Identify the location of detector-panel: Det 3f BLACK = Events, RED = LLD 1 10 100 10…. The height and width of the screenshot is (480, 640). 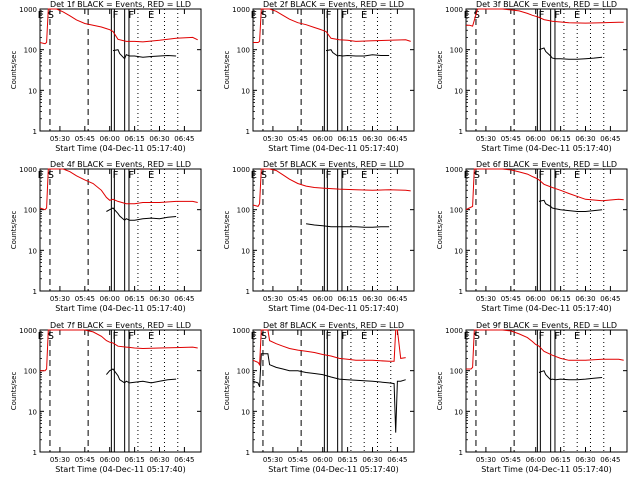
(532, 76).